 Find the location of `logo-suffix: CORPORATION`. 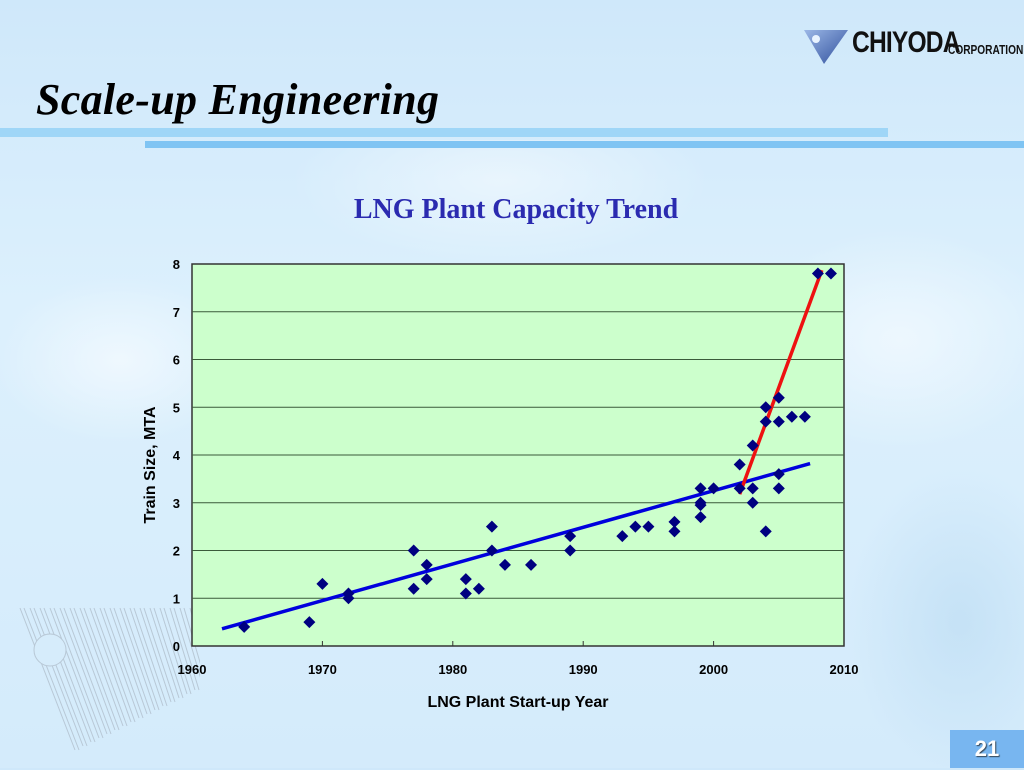

logo-suffix: CORPORATION is located at coordinates (986, 49).